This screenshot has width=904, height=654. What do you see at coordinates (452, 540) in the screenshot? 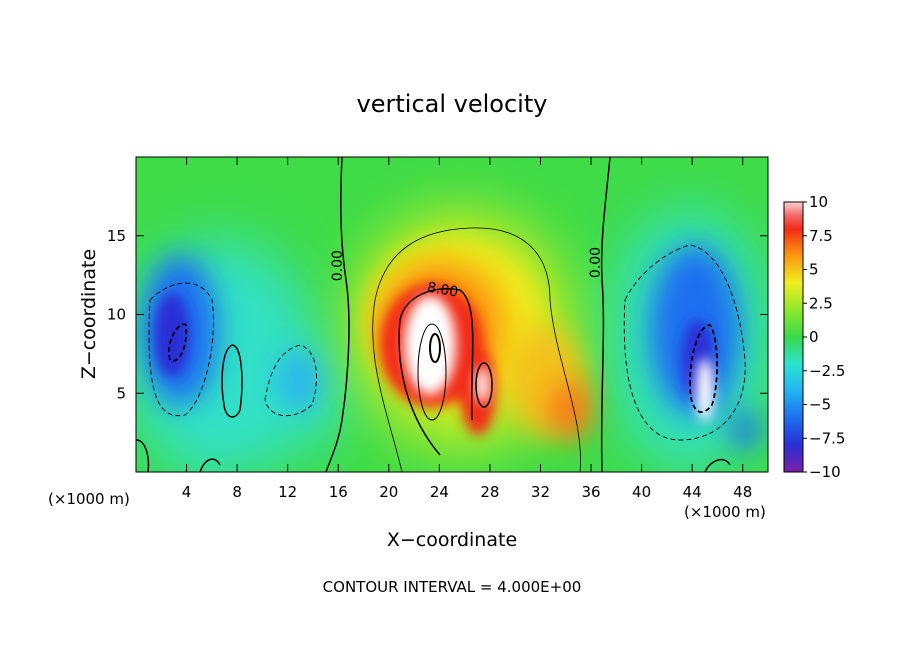
I see `x-axis-label: X−coordinate` at bounding box center [452, 540].